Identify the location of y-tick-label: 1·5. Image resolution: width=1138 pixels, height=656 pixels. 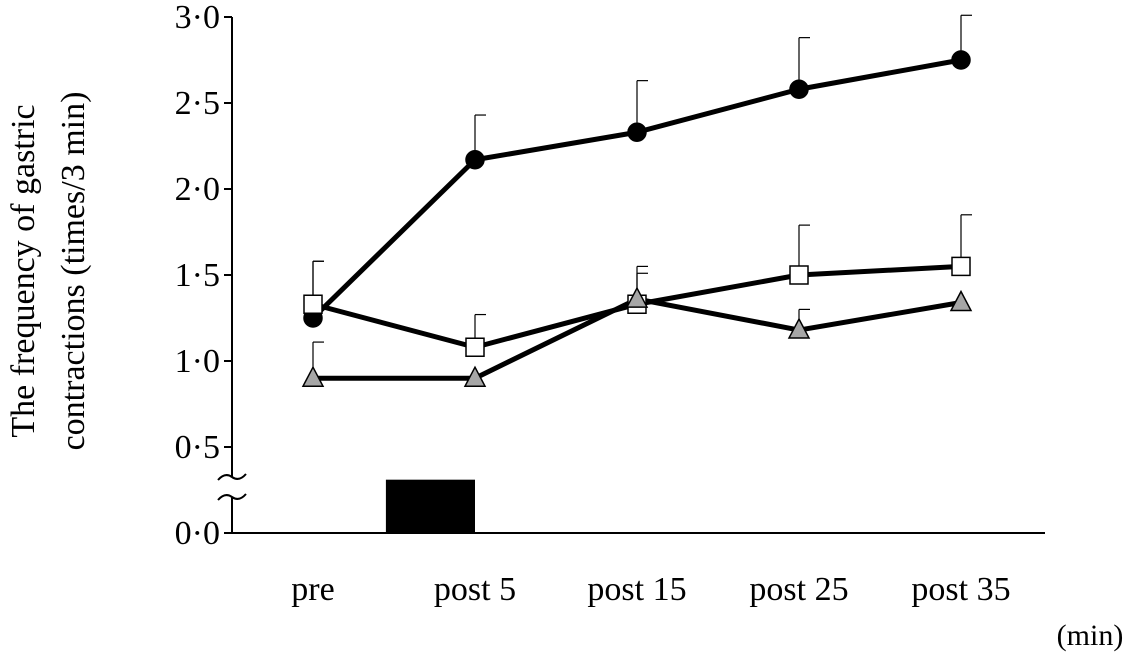
(197, 275).